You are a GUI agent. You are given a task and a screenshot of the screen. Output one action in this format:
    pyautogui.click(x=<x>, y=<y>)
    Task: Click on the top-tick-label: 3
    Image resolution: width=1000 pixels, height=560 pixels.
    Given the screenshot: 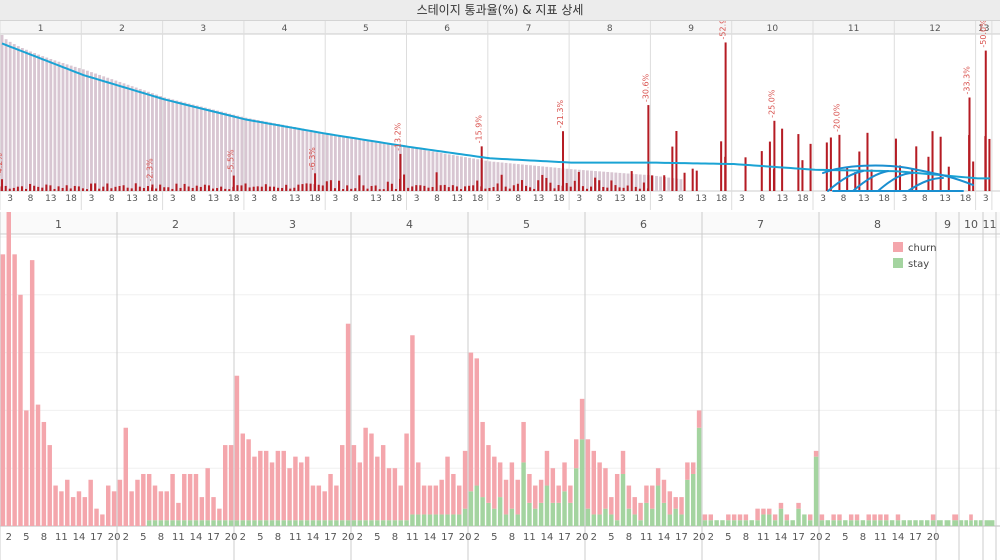 What is the action you would take?
    pyautogui.click(x=742, y=199)
    